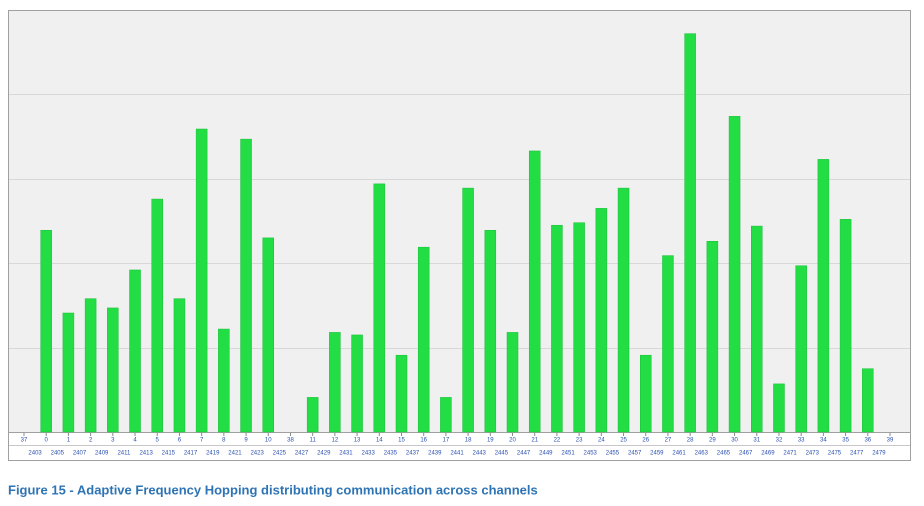 Image resolution: width=924 pixels, height=506 pixels. I want to click on frequency-label: 2463, so click(702, 454).